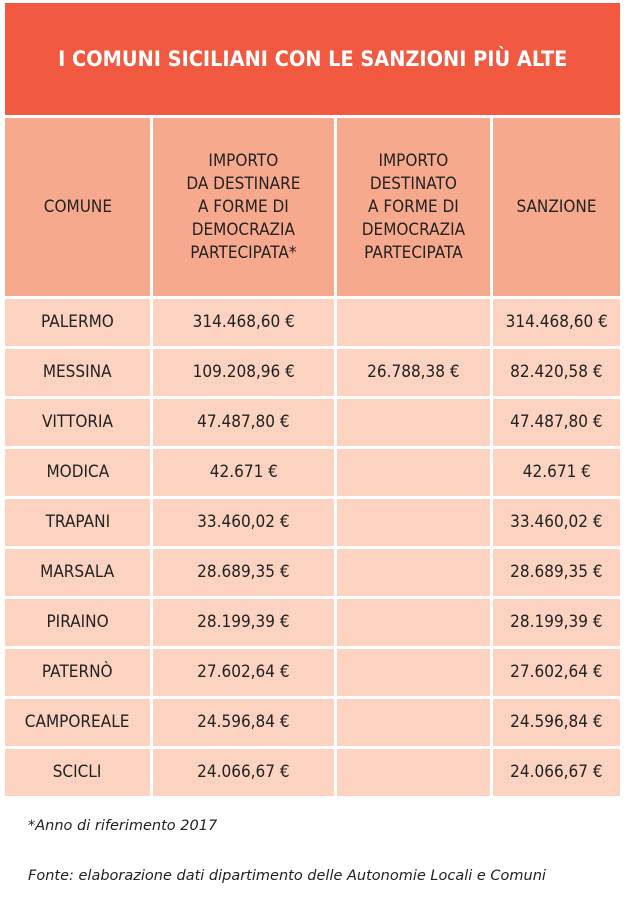 The height and width of the screenshot is (900, 626). I want to click on cell-comune: MARSALA, so click(77, 572).